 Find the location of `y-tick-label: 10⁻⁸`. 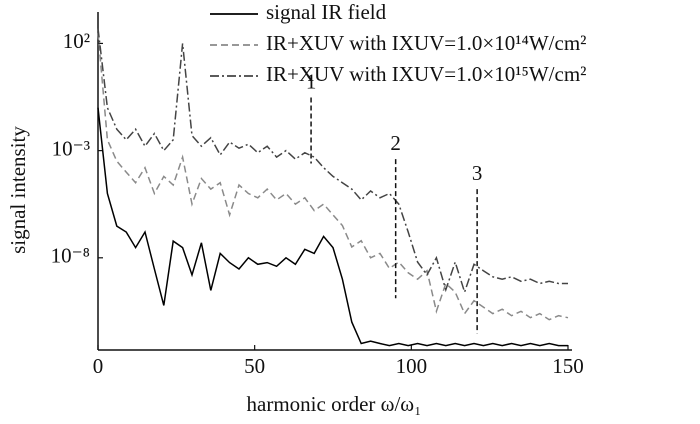

y-tick-label: 10⁻⁸ is located at coordinates (70, 256).